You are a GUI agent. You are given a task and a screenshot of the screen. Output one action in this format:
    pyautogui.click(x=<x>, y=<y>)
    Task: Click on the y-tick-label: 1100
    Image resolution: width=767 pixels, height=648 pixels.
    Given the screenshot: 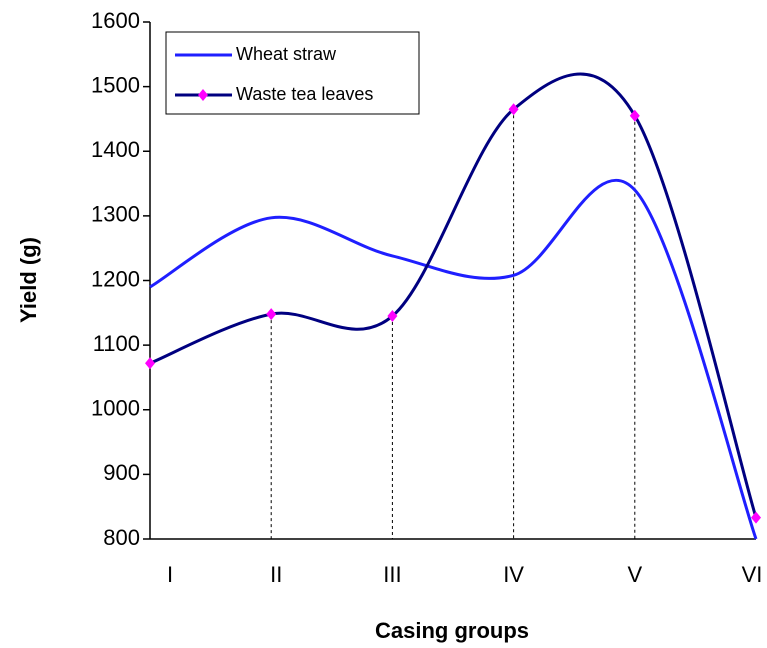 What is the action you would take?
    pyautogui.click(x=116, y=343)
    